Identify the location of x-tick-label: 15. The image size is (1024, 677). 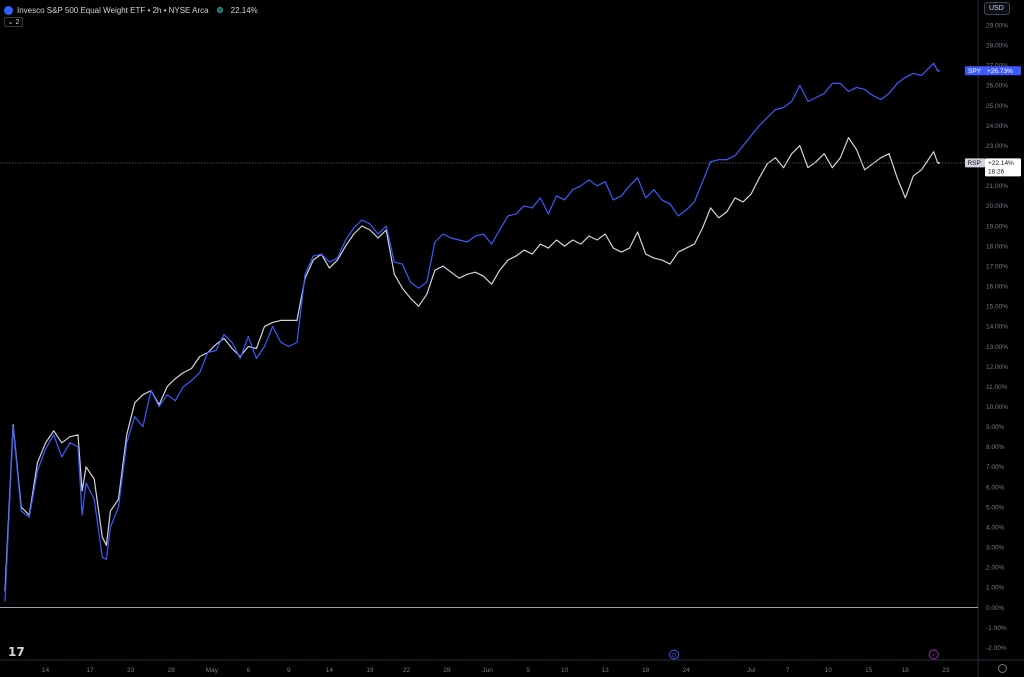
(869, 670).